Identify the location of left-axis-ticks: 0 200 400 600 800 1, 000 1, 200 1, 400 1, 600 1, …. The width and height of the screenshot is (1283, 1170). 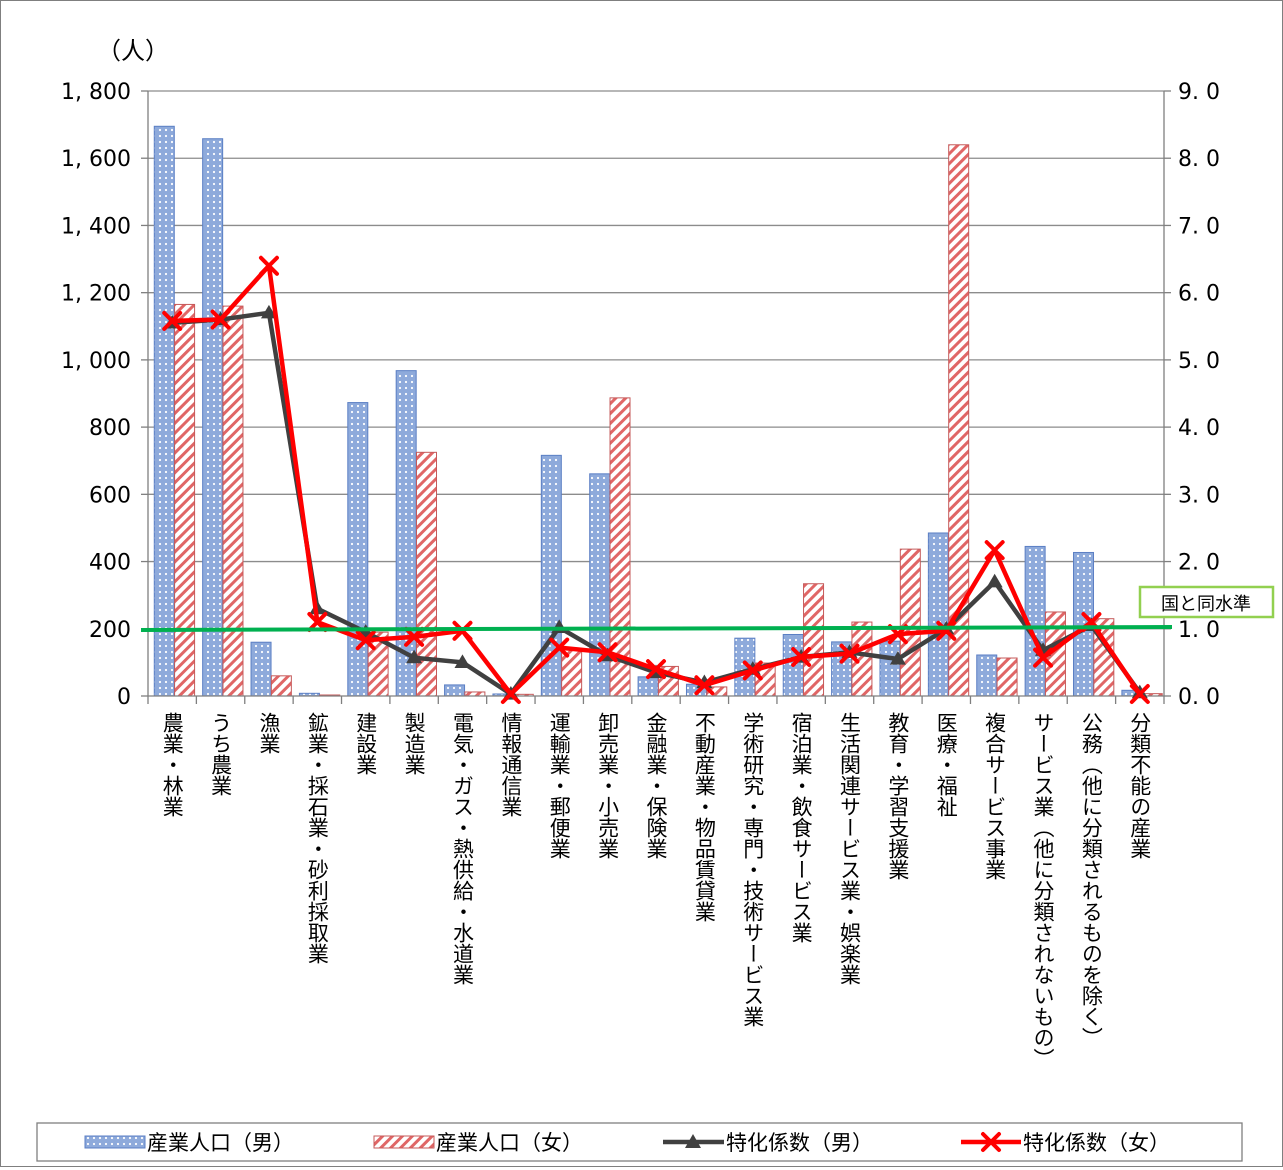
(96, 395).